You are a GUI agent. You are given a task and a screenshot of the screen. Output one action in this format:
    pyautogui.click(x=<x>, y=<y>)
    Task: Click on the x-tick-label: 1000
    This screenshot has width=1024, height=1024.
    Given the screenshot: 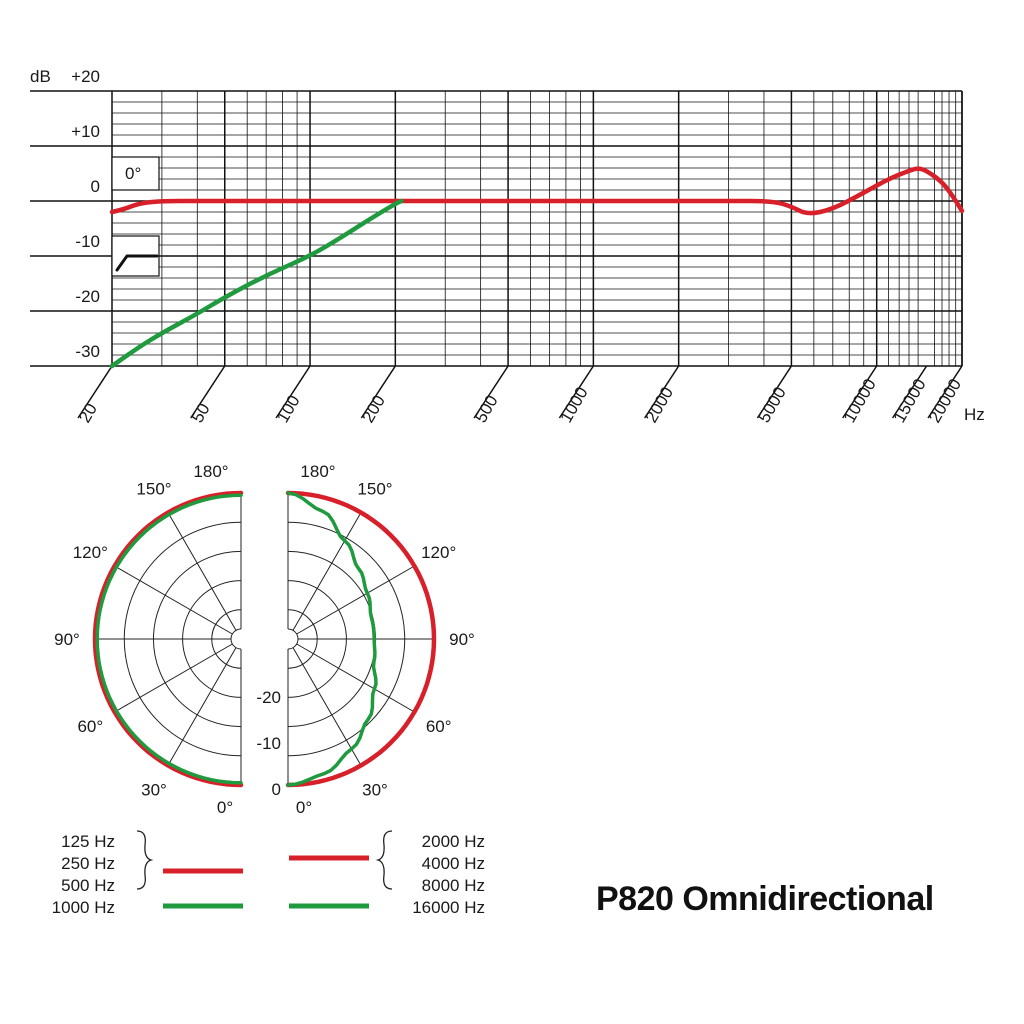 What is the action you would take?
    pyautogui.click(x=573, y=405)
    